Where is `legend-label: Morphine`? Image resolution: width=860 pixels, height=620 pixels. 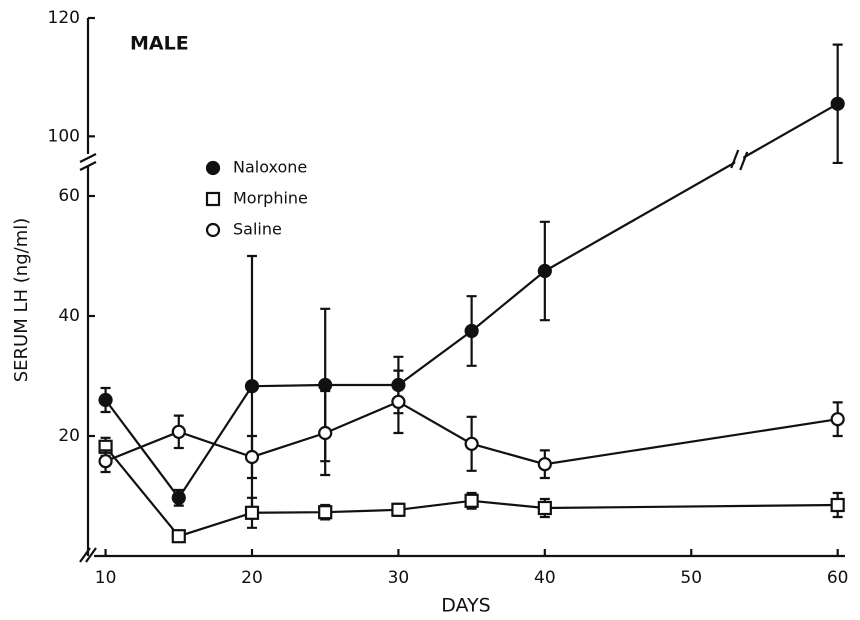 legend-label: Morphine is located at coordinates (270, 198).